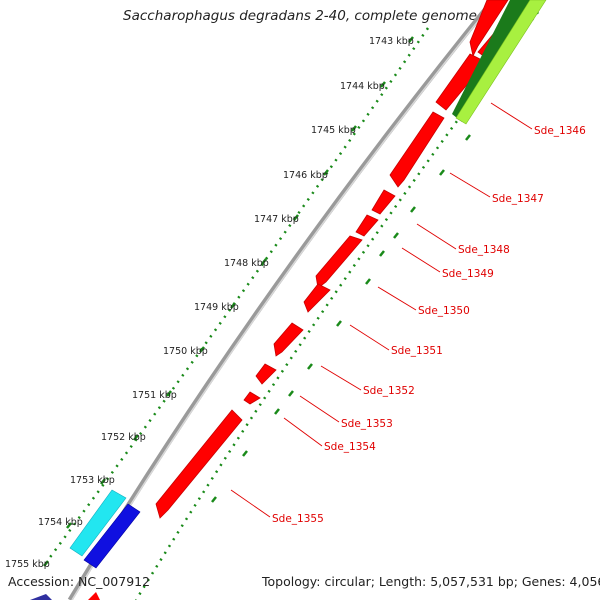 The width and height of the screenshot is (600, 600). Describe the element at coordinates (491, 61) in the screenshot. I see `gene-feature-green-dark` at that location.